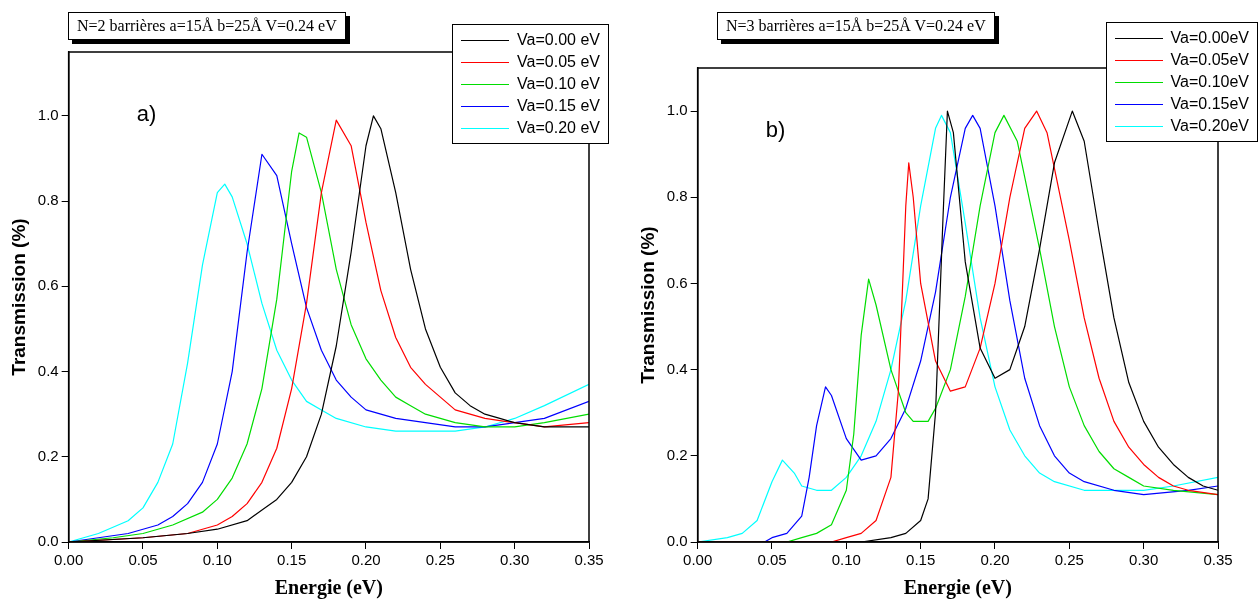 This screenshot has width=1258, height=609. Describe the element at coordinates (558, 62) in the screenshot. I see `legend-label: Va=0.05 eV` at that location.